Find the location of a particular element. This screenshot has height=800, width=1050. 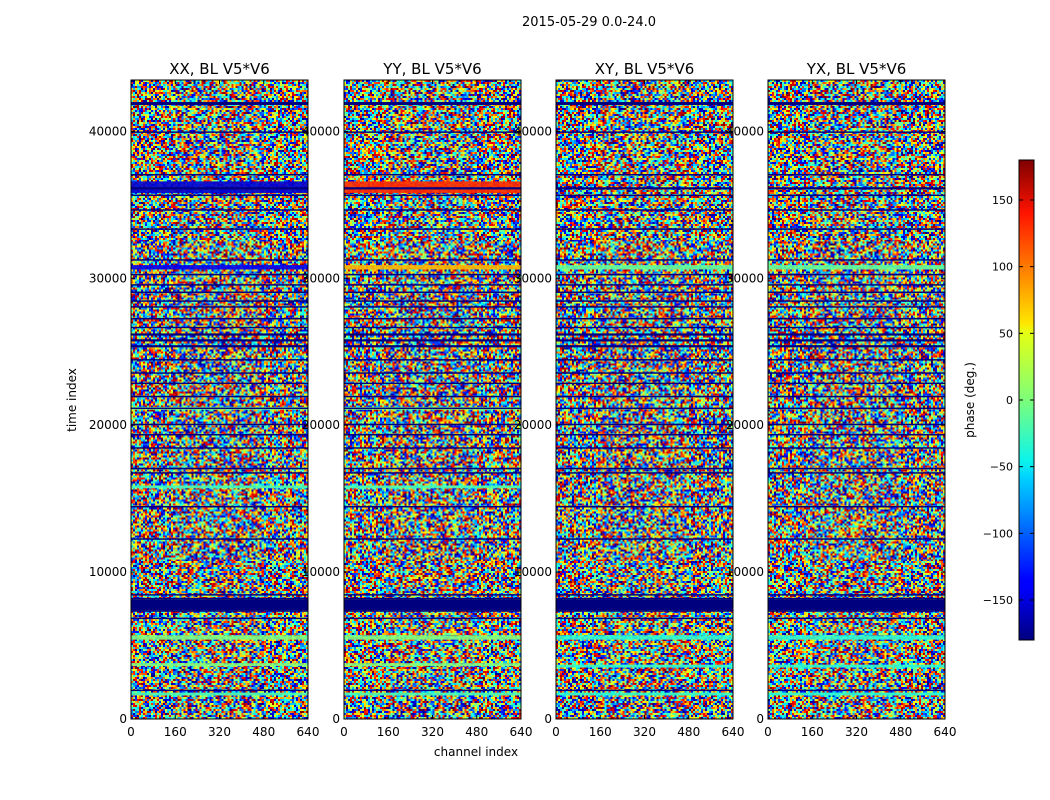

x-tick-label: 0 is located at coordinates (768, 732).